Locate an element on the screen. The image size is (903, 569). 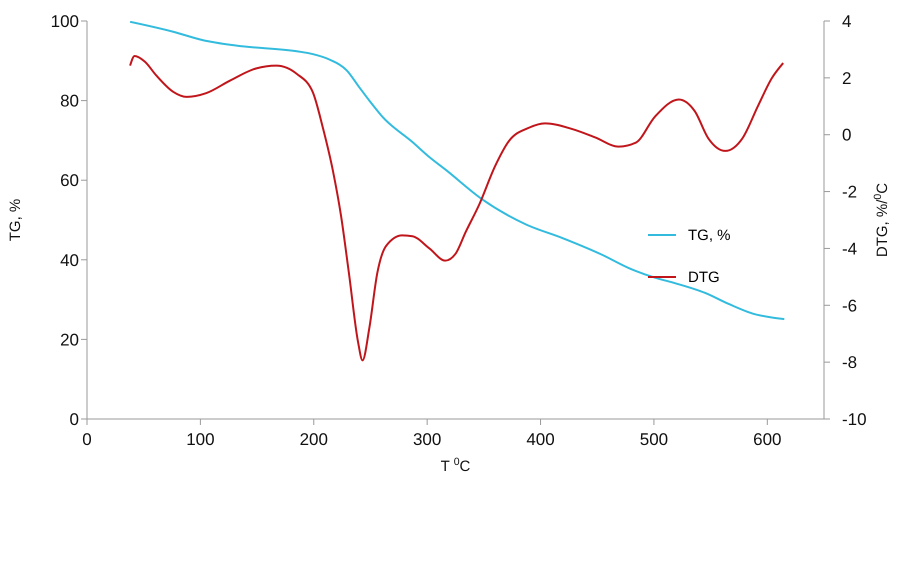
y-axis-title: TG, % is located at coordinates (15, 220).